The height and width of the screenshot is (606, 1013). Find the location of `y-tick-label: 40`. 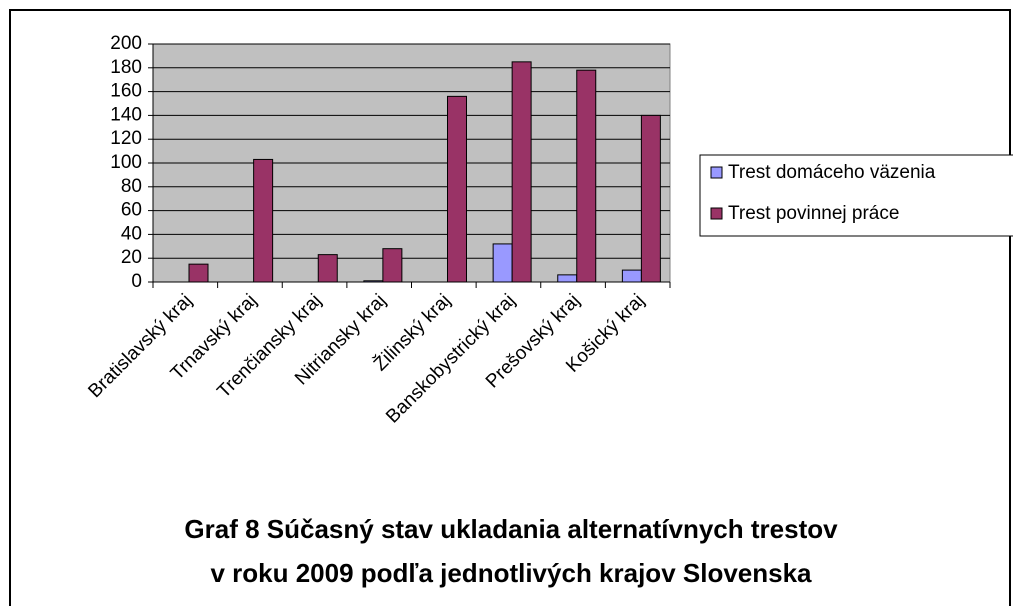

y-tick-label: 40 is located at coordinates (131, 233).